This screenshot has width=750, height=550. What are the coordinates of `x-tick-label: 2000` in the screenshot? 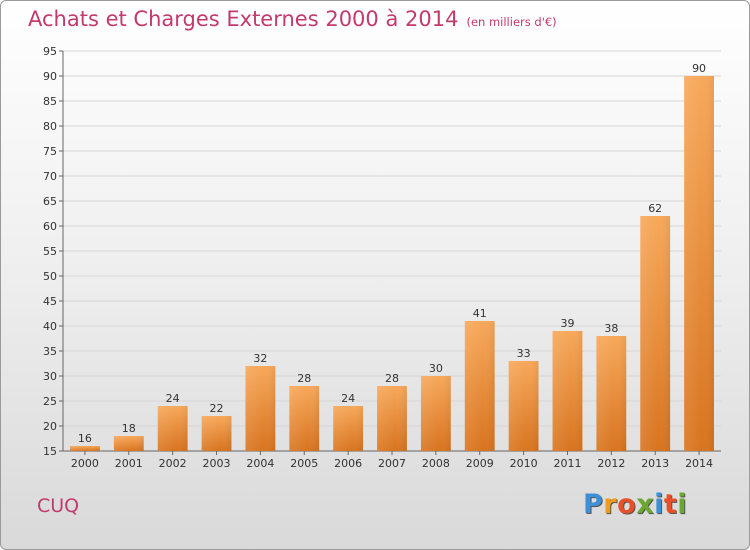 It's located at (85, 463).